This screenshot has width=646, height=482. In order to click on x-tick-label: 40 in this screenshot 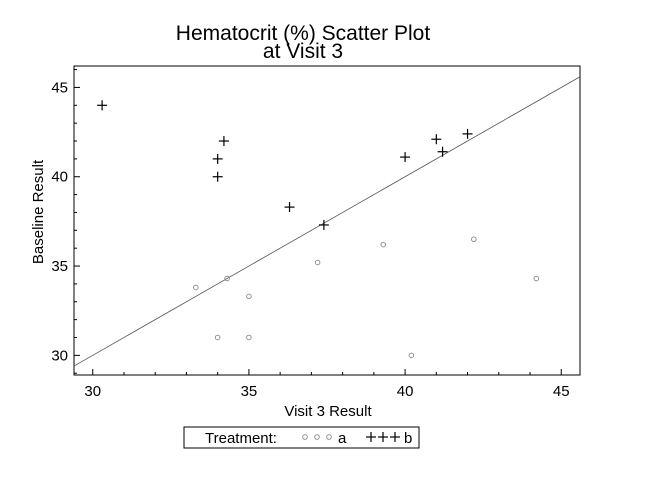, I will do `click(405, 391)`.